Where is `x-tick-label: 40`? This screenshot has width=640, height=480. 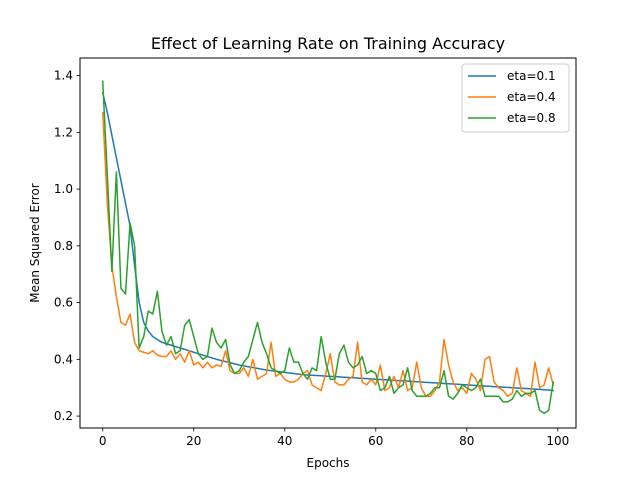 x-tick-label: 40 is located at coordinates (284, 441).